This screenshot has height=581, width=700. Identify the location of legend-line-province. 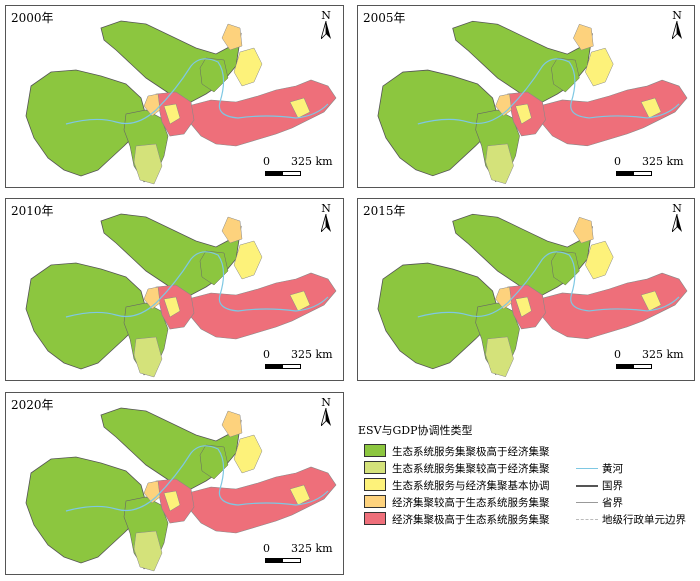
(587, 502).